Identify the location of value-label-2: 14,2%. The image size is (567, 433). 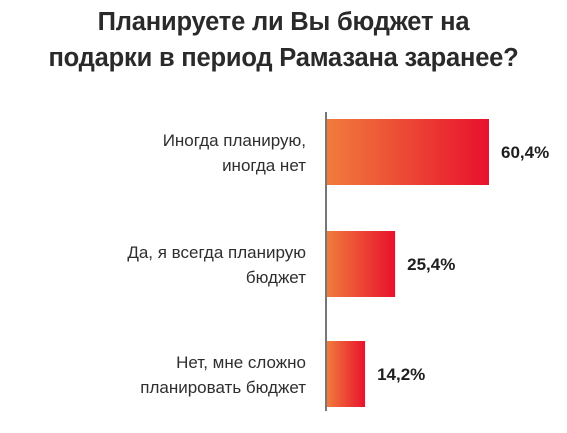
(401, 374).